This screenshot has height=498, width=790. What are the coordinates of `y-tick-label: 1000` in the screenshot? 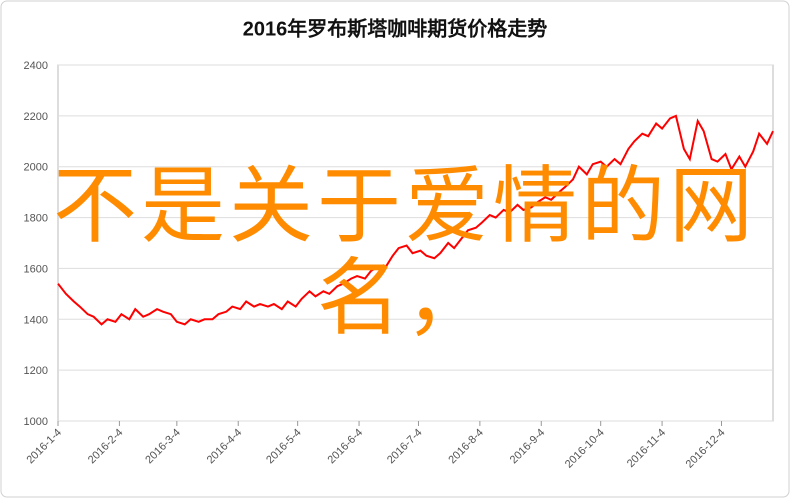 It's located at (36, 422).